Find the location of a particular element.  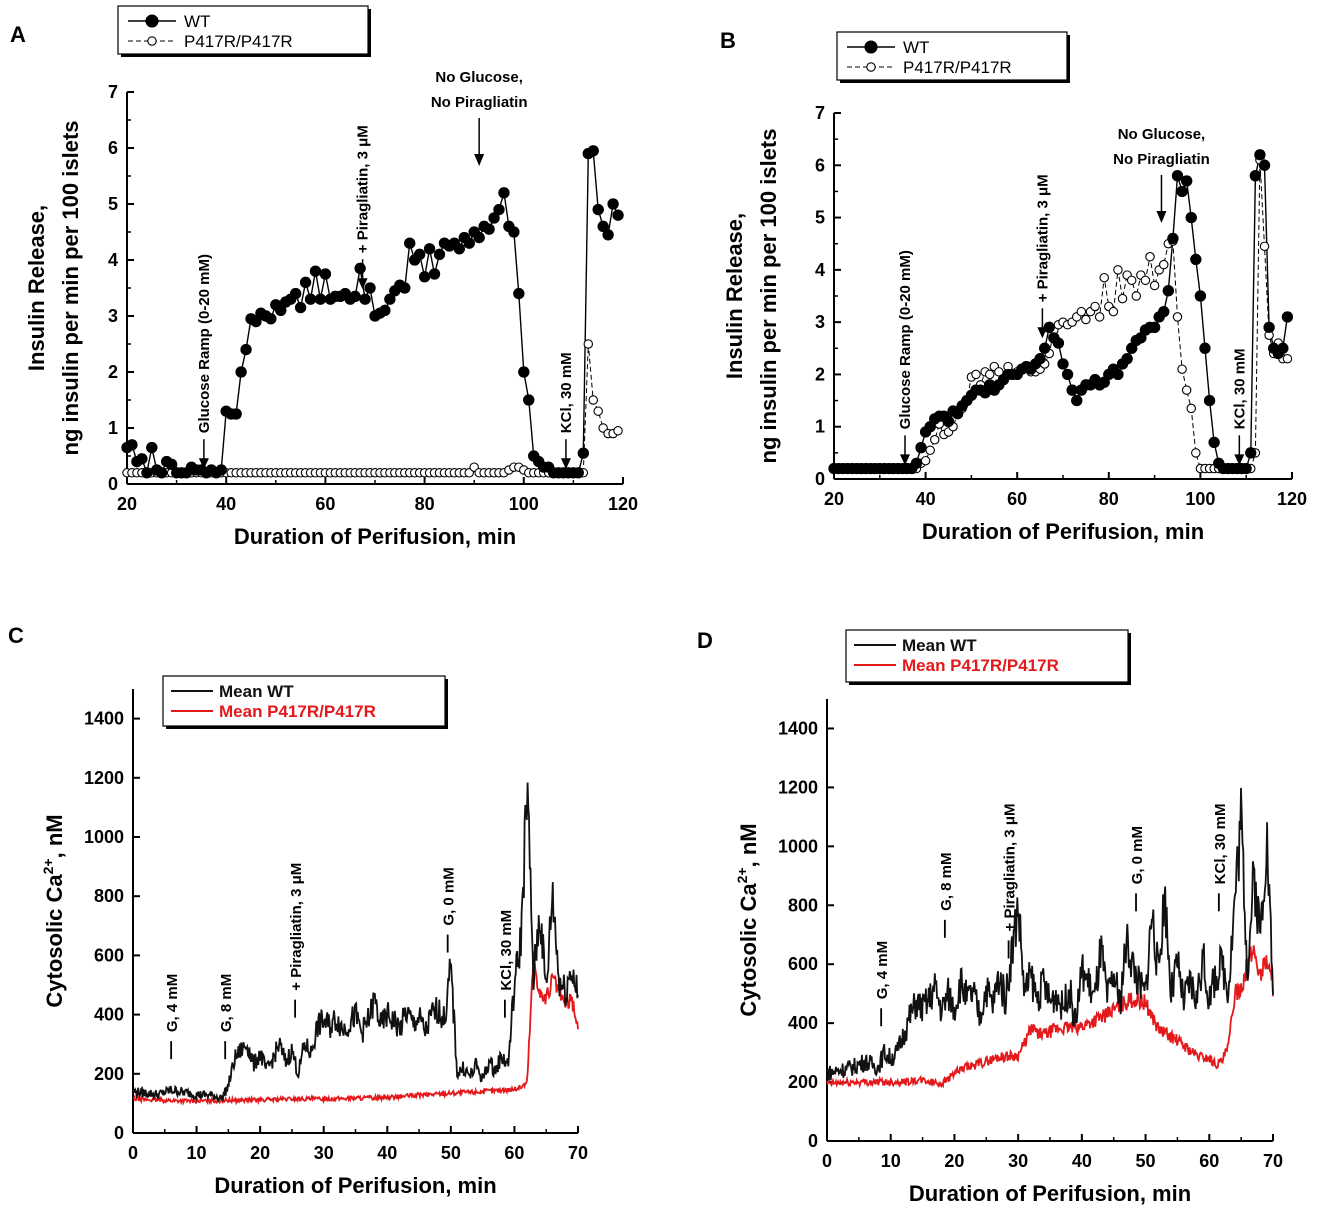

panel-letter: D is located at coordinates (705, 640).